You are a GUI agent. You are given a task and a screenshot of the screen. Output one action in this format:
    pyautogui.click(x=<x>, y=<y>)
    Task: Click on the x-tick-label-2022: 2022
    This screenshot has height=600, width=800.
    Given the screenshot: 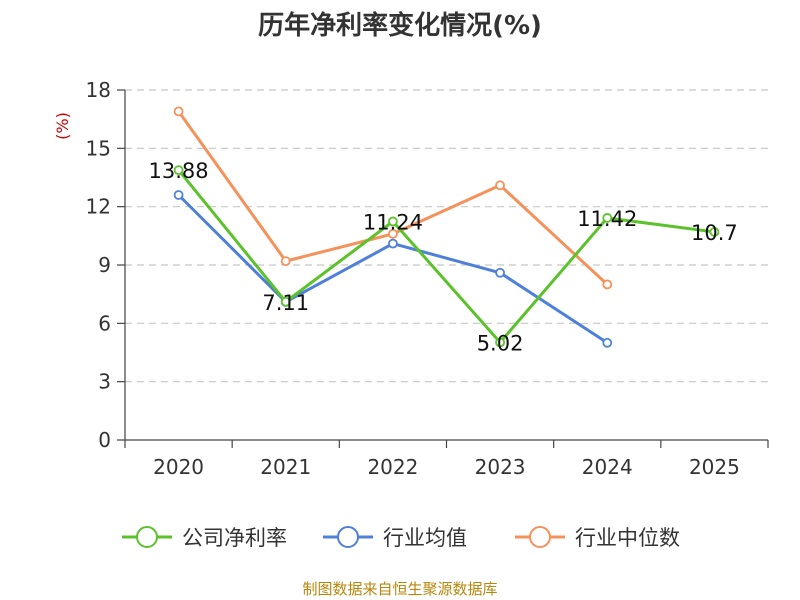 What is the action you would take?
    pyautogui.click(x=392, y=467)
    